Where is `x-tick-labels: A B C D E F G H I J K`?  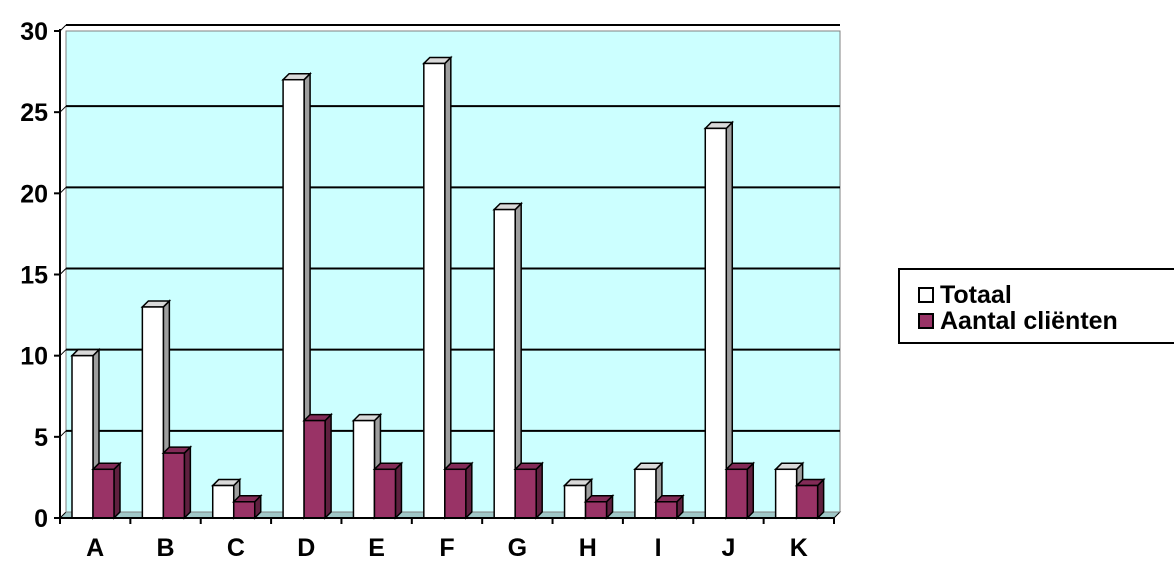 x-tick-labels: A B C D E F G H I J K is located at coordinates (447, 548).